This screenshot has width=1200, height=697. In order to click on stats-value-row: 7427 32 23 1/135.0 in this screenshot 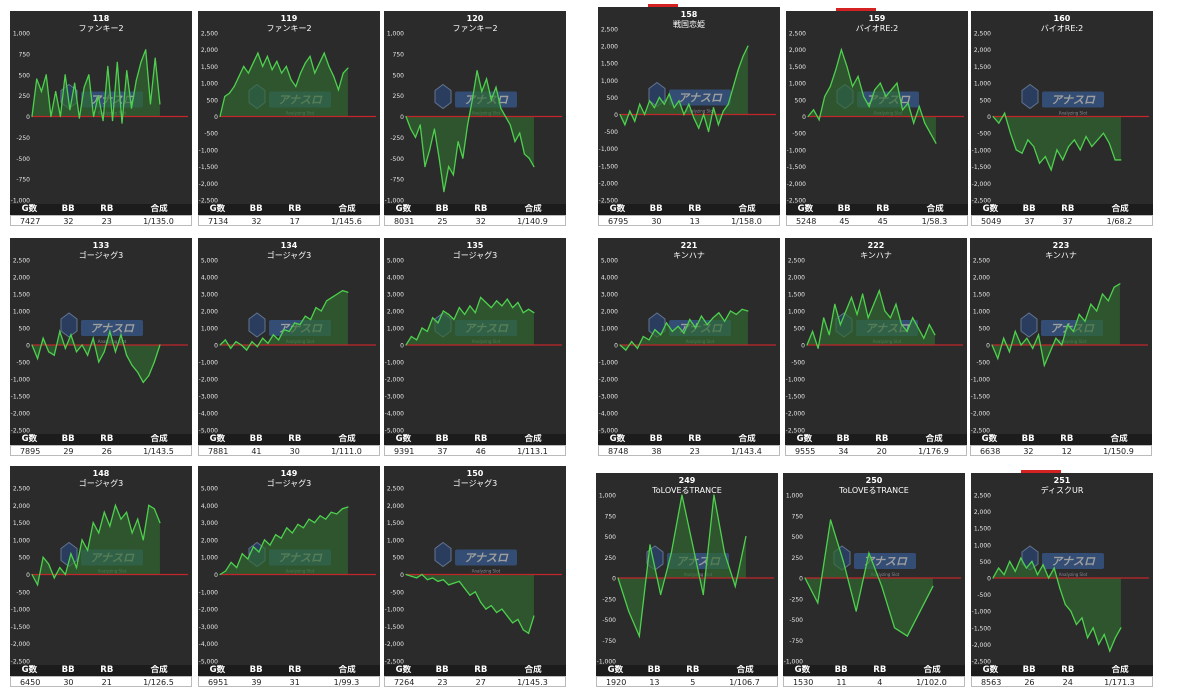, I will do `click(101, 220)`.